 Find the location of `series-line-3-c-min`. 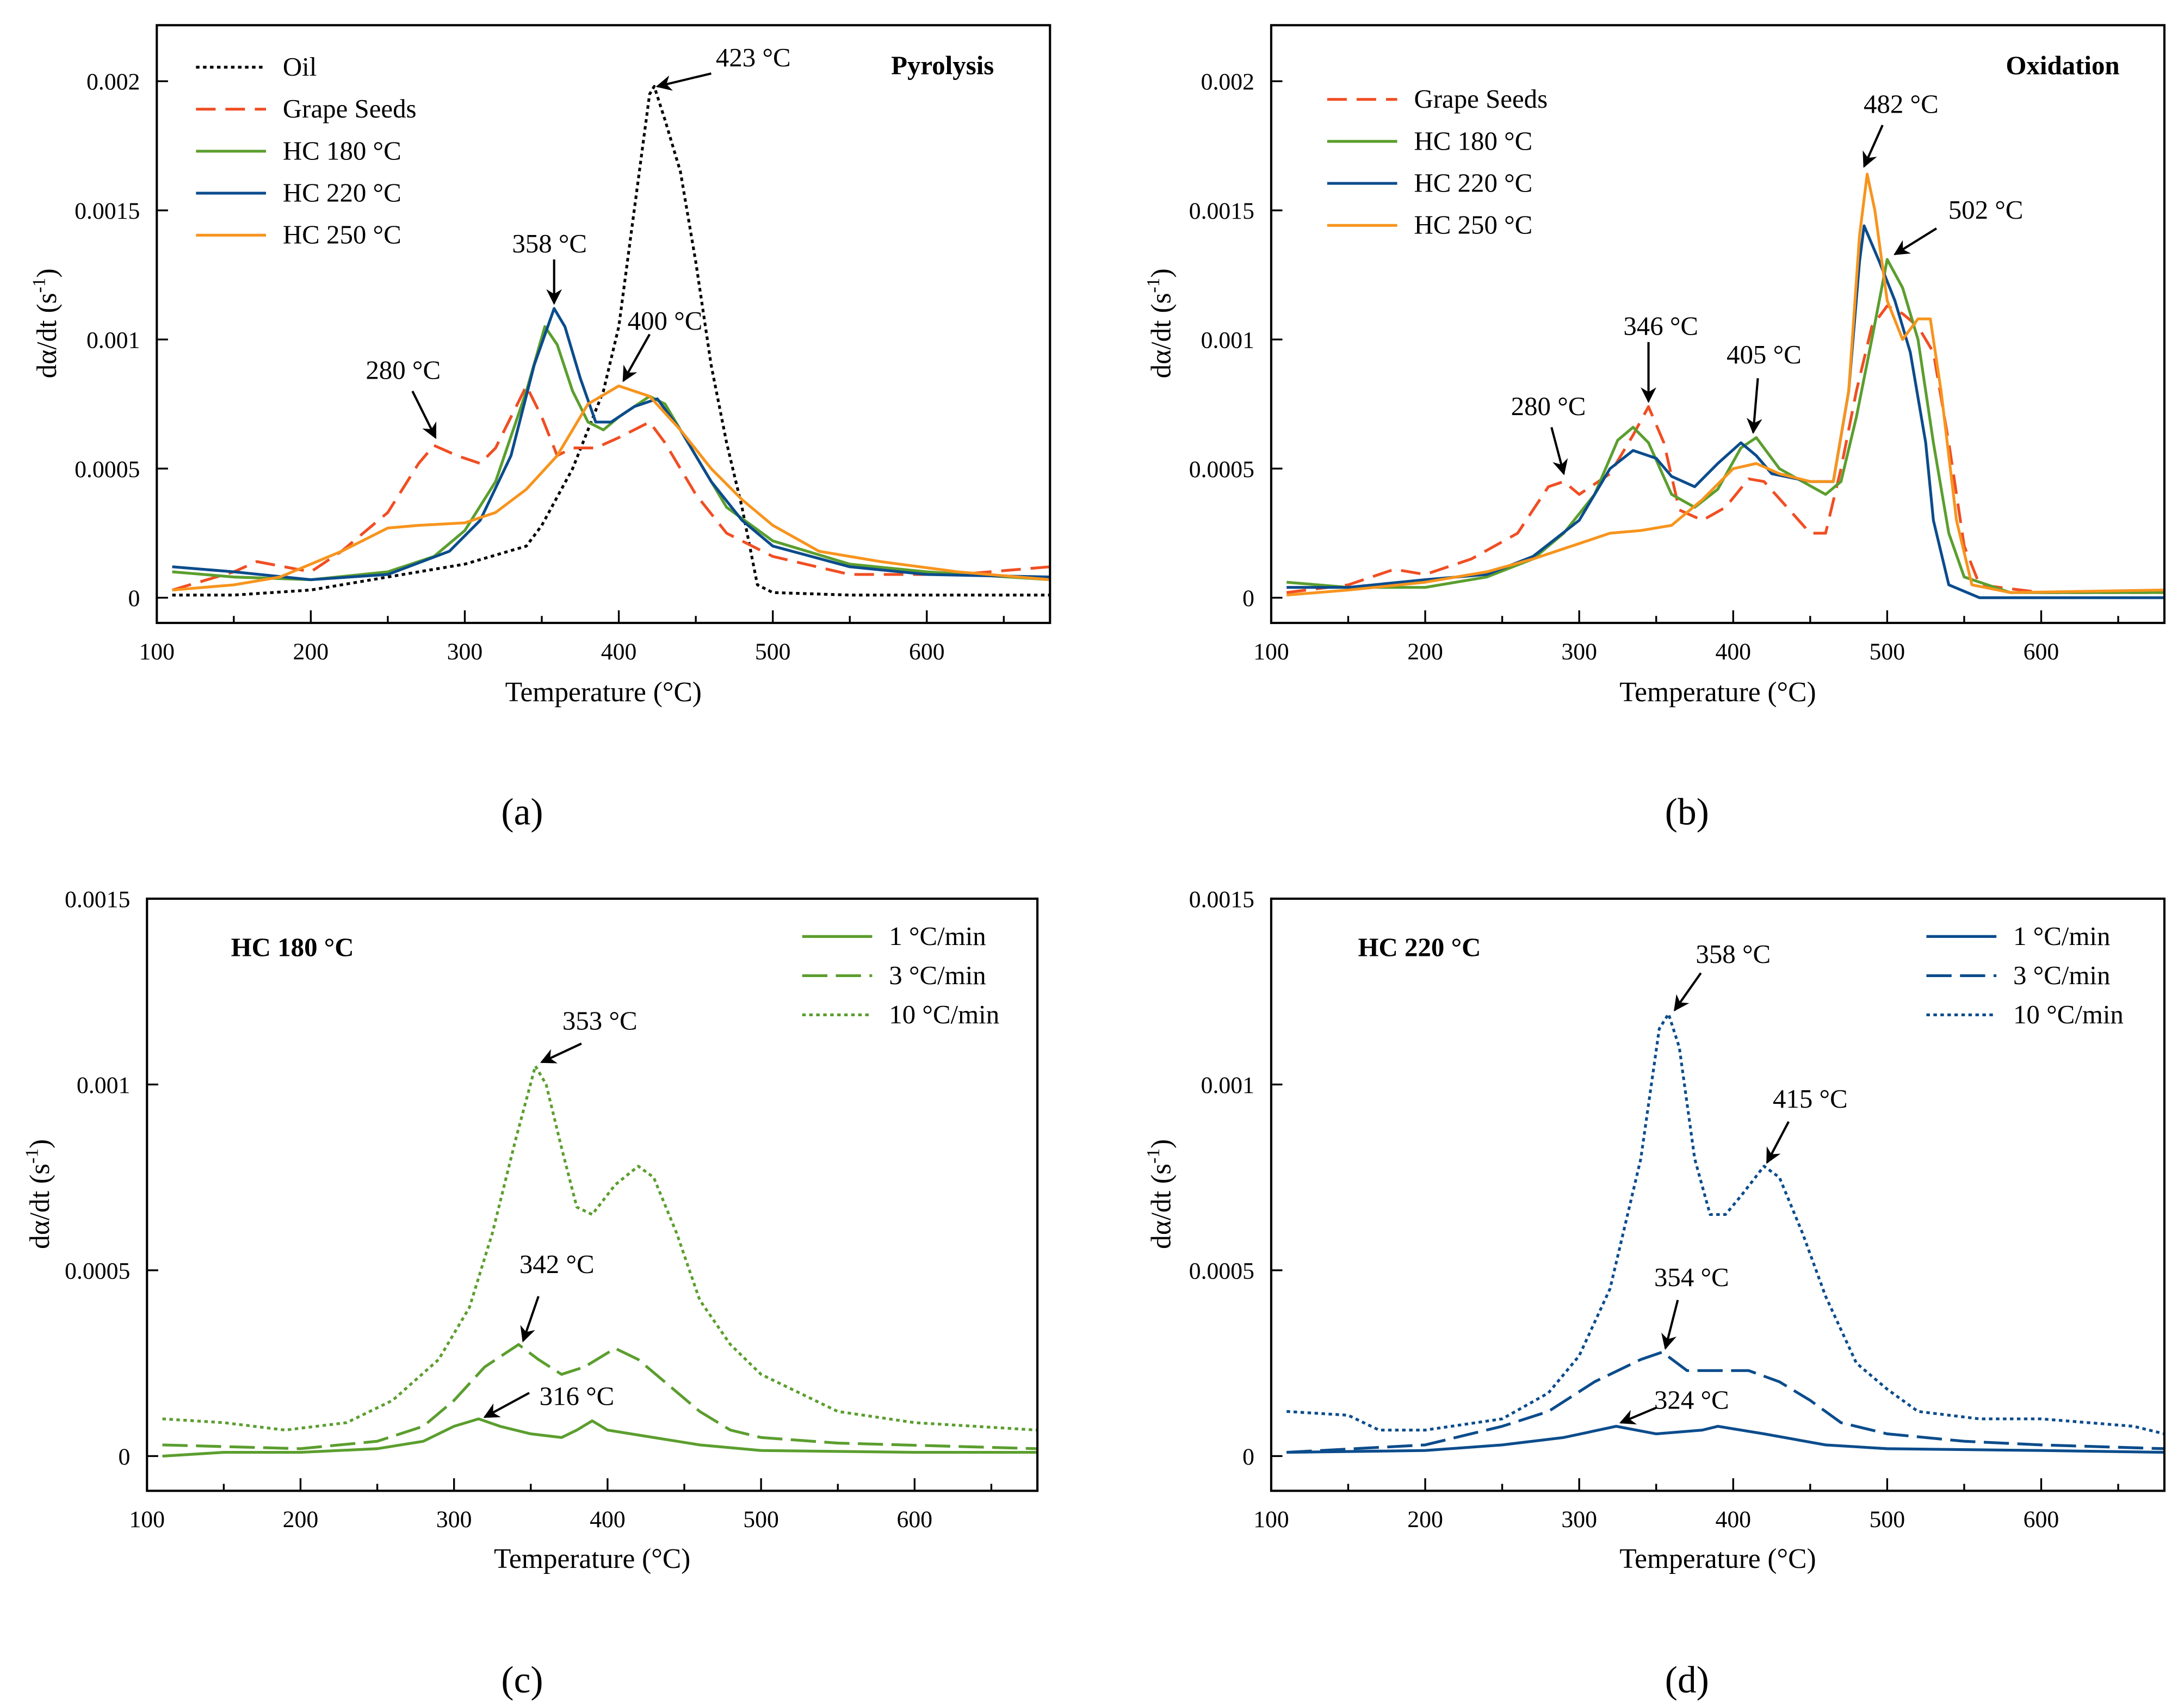

series-line-3-c-min is located at coordinates (1725, 1402).